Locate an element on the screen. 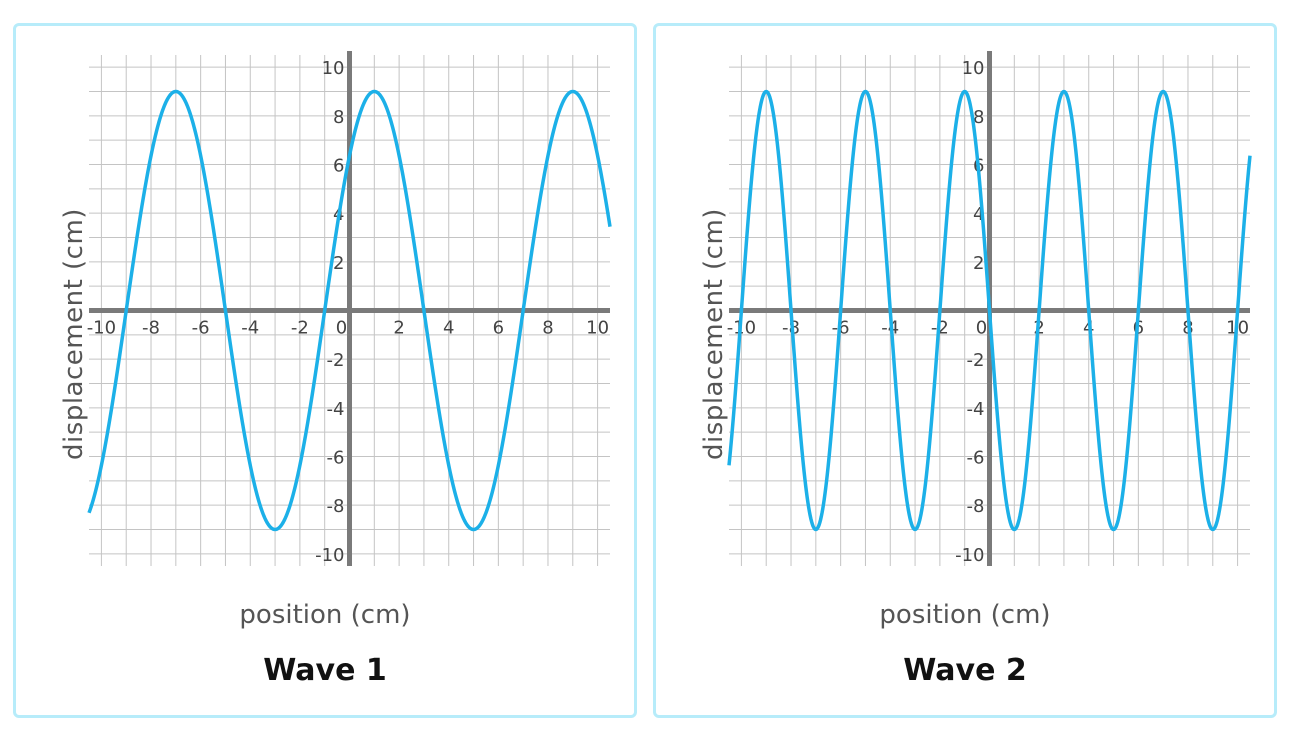  wave-1-x-axis-label: position (cm) is located at coordinates (325, 615).